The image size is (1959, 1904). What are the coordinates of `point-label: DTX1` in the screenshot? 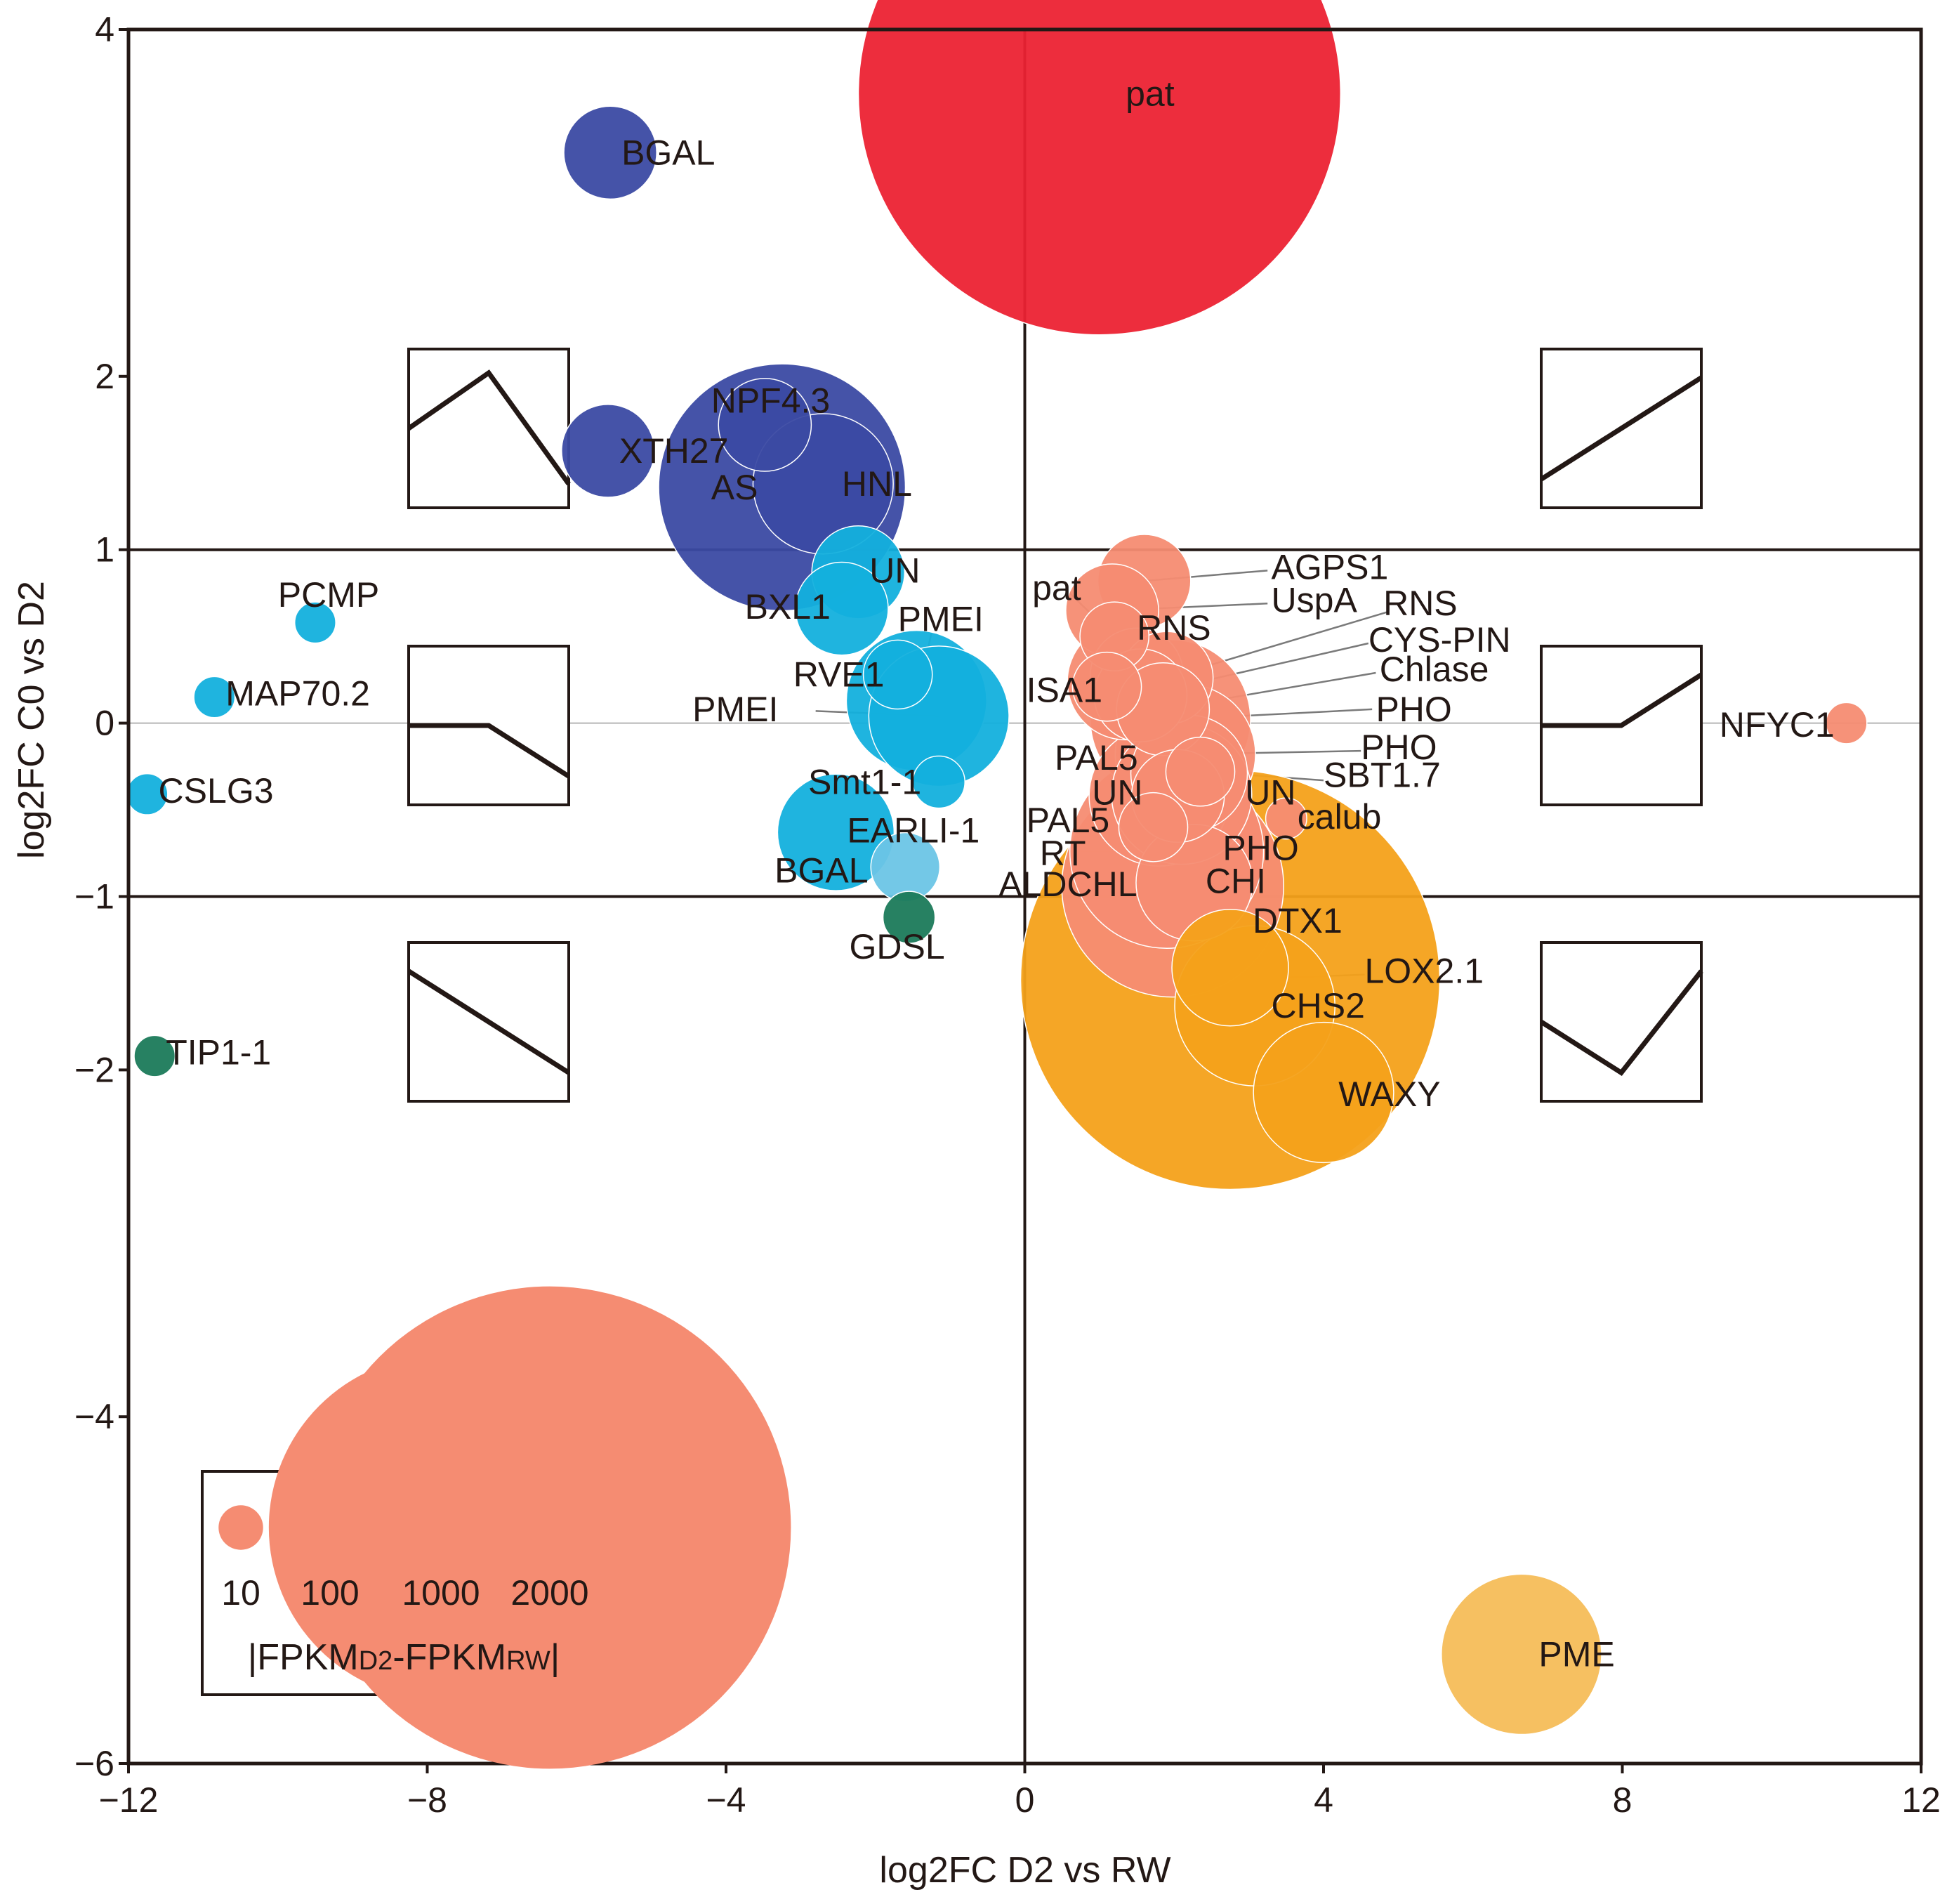 It's located at (1298, 921).